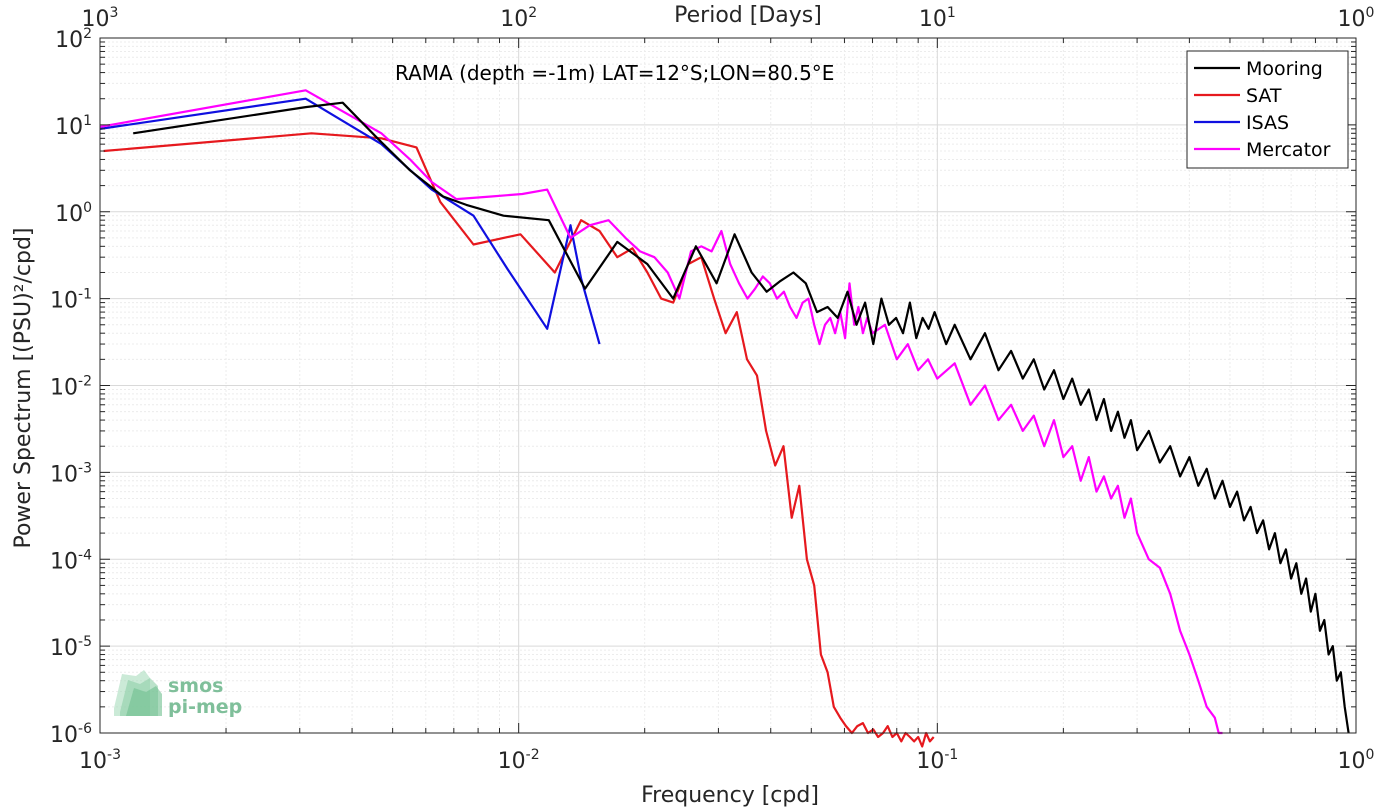  What do you see at coordinates (1284, 69) in the screenshot?
I see `legend-label-mooring: Mooring` at bounding box center [1284, 69].